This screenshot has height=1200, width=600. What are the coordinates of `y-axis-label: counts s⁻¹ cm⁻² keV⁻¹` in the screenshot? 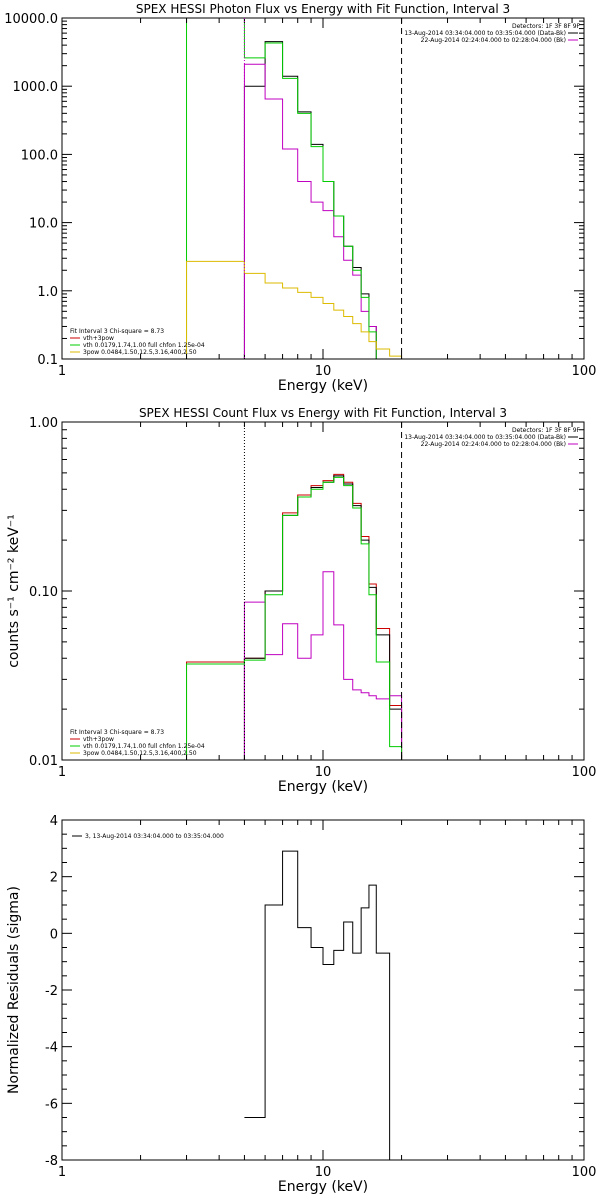 It's located at (14, 591).